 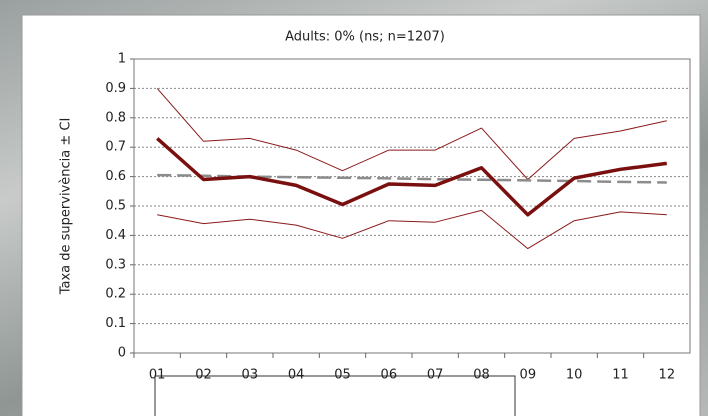 I want to click on y-tick-label: 0.2, so click(x=115, y=294).